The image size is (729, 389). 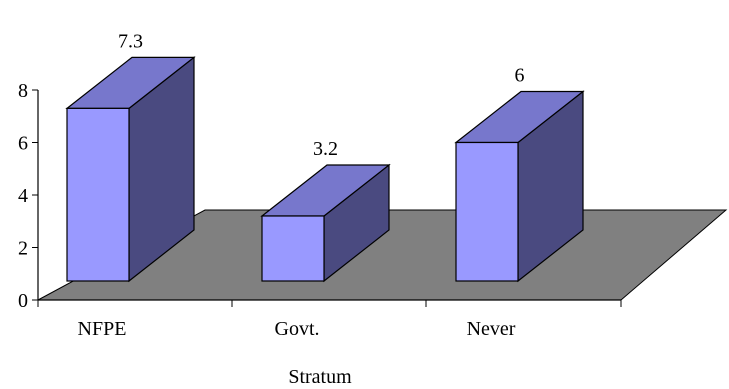 I want to click on y-tick-label: 2, so click(x=23, y=249).